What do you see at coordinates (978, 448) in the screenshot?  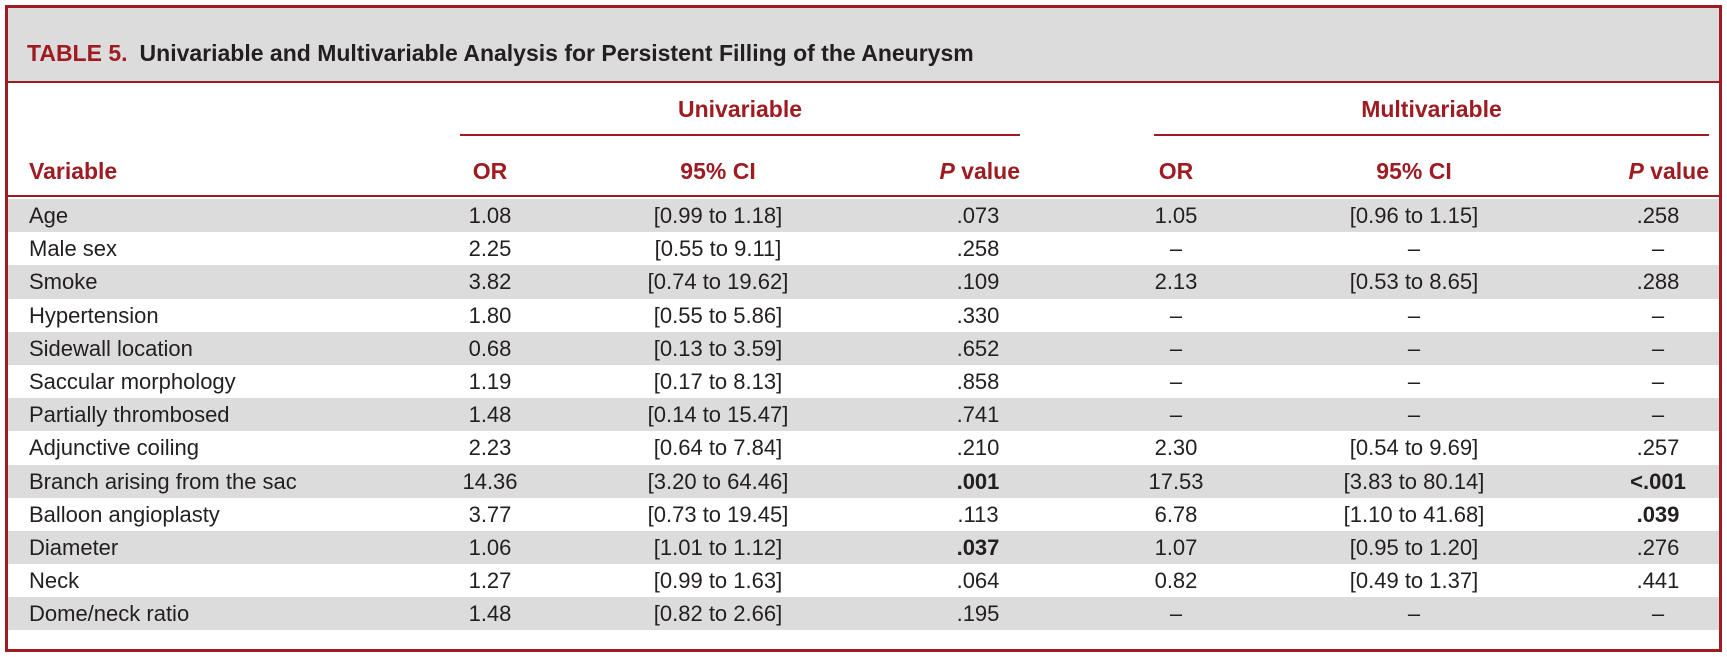 I see `u-p-cell: .210` at bounding box center [978, 448].